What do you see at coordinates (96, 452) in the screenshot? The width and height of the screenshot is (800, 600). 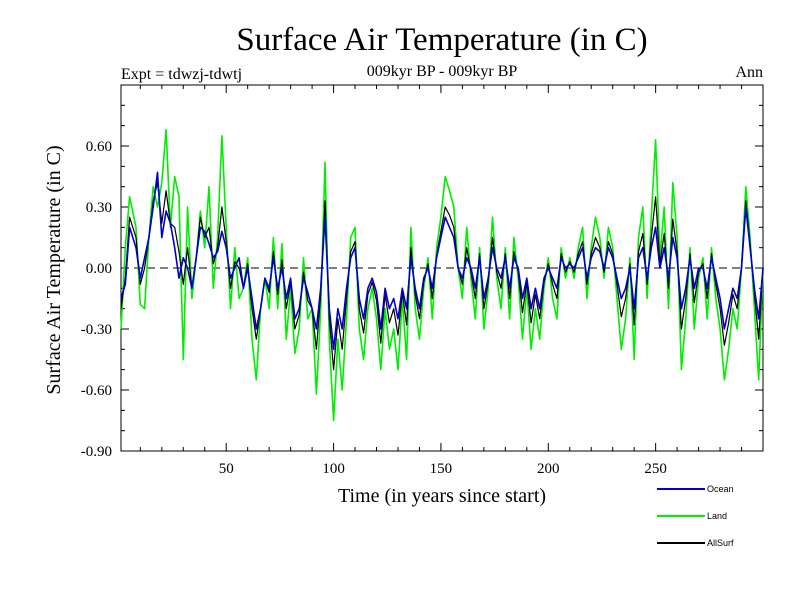 I see `y-tick-label: -0.90` at bounding box center [96, 452].